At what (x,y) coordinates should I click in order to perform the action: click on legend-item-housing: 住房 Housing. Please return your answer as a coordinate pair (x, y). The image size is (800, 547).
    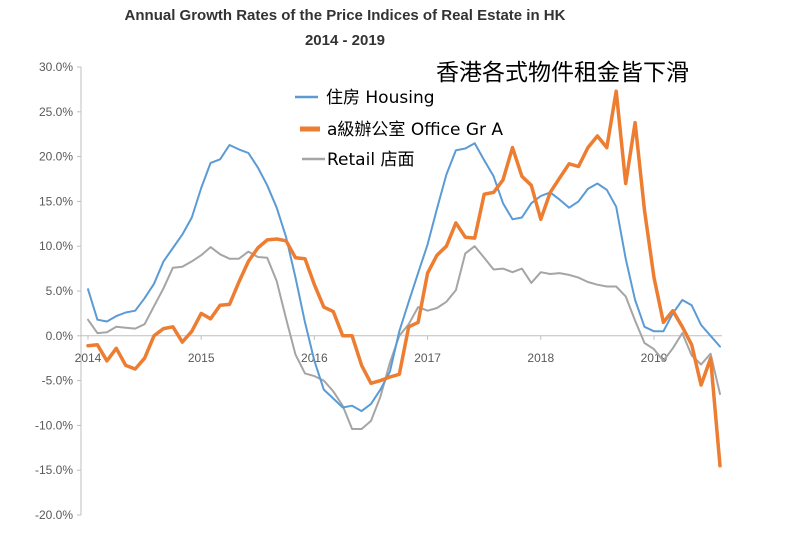
    Looking at the image, I should click on (365, 98).